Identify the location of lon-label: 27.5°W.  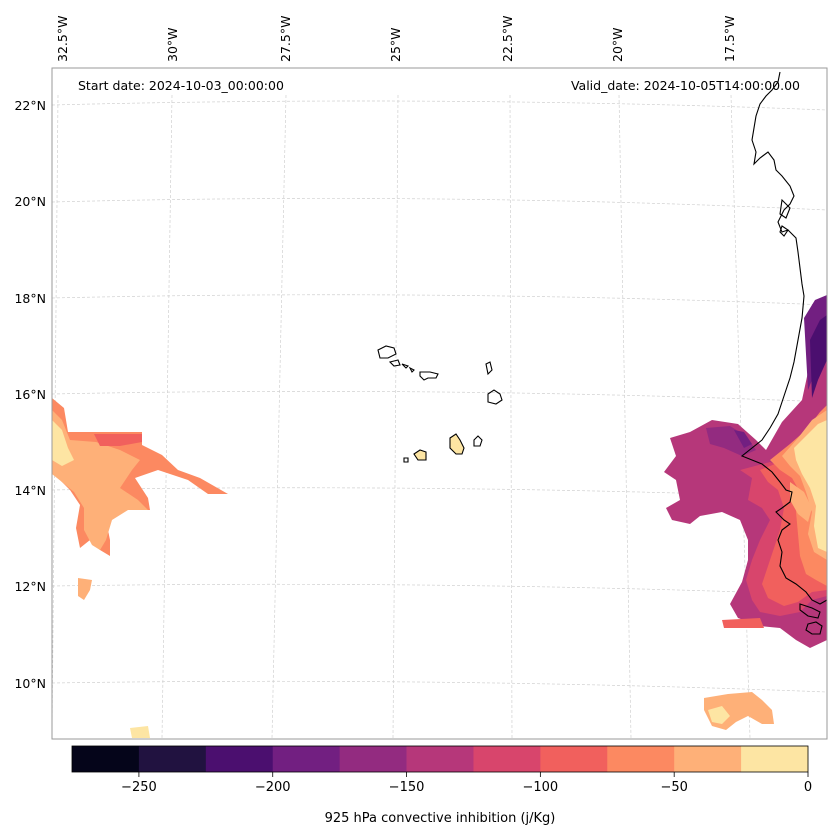
(285, 39).